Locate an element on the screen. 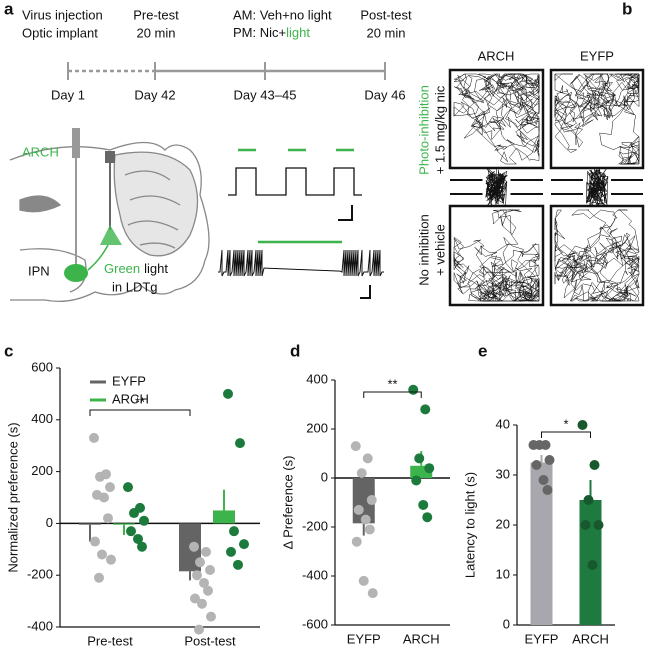 The height and width of the screenshot is (650, 649). panel-label: a is located at coordinates (9, 9).